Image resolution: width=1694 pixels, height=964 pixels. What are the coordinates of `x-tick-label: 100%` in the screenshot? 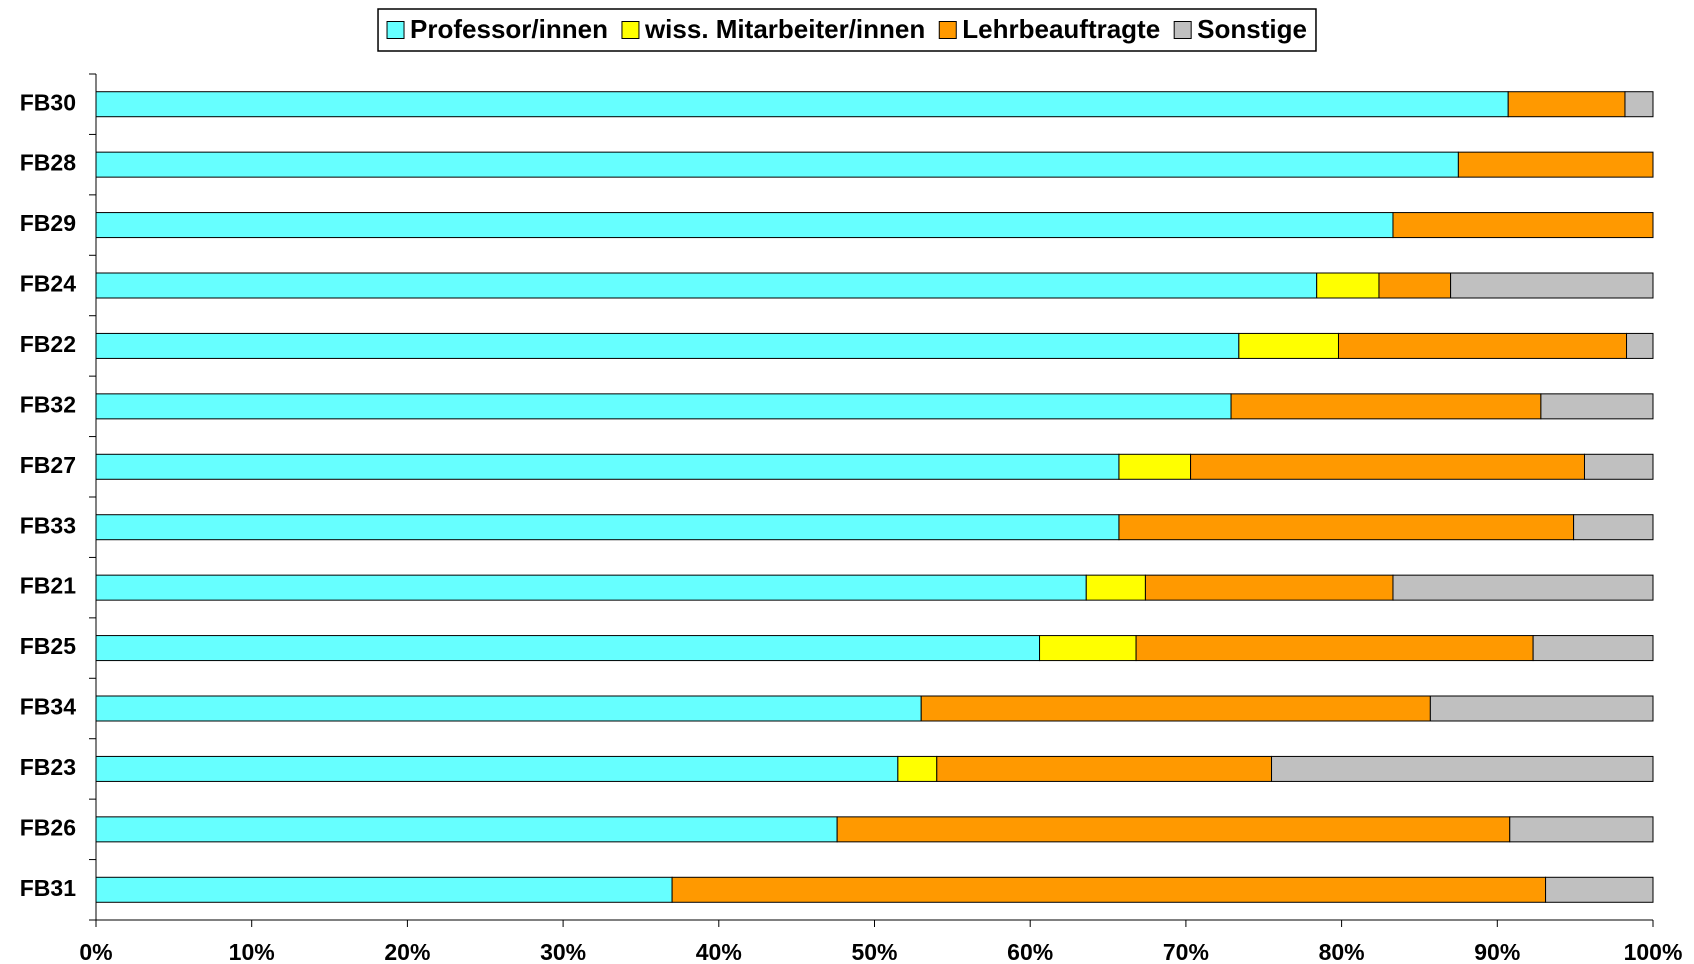 It's located at (1653, 951).